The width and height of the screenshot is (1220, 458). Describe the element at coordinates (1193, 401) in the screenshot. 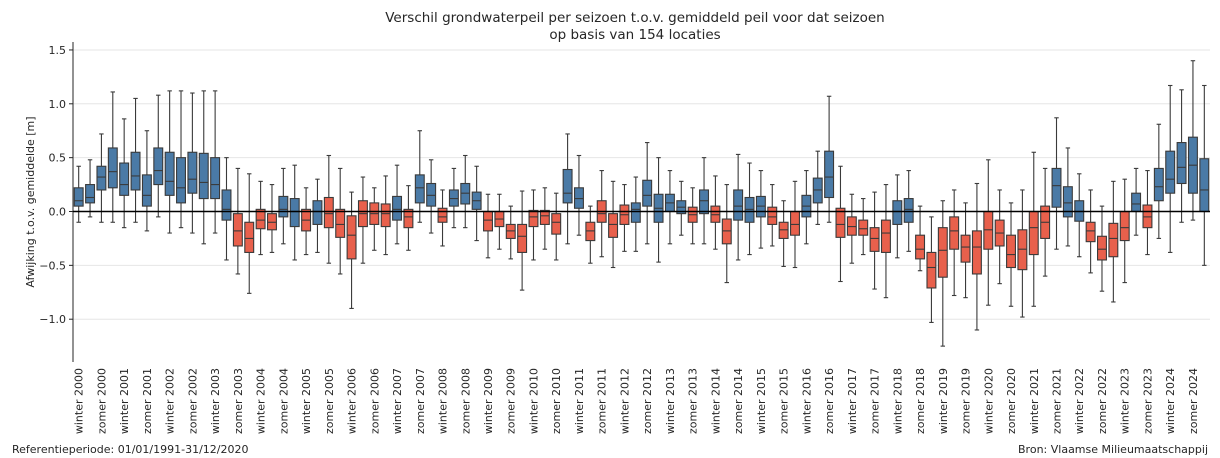

I see `x-tick-label: zomer 2024` at that location.